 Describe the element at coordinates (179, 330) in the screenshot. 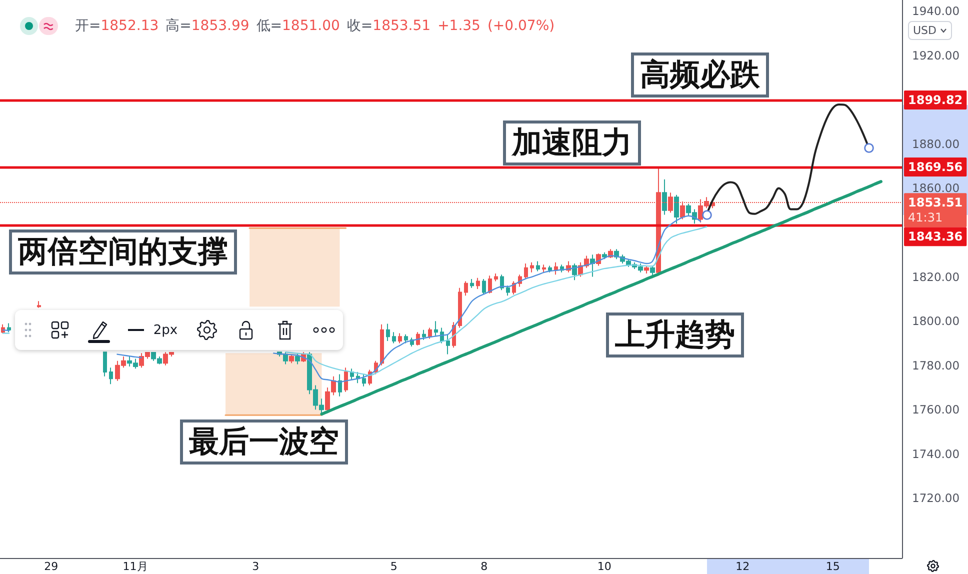

I see `toolbar: 2px` at that location.